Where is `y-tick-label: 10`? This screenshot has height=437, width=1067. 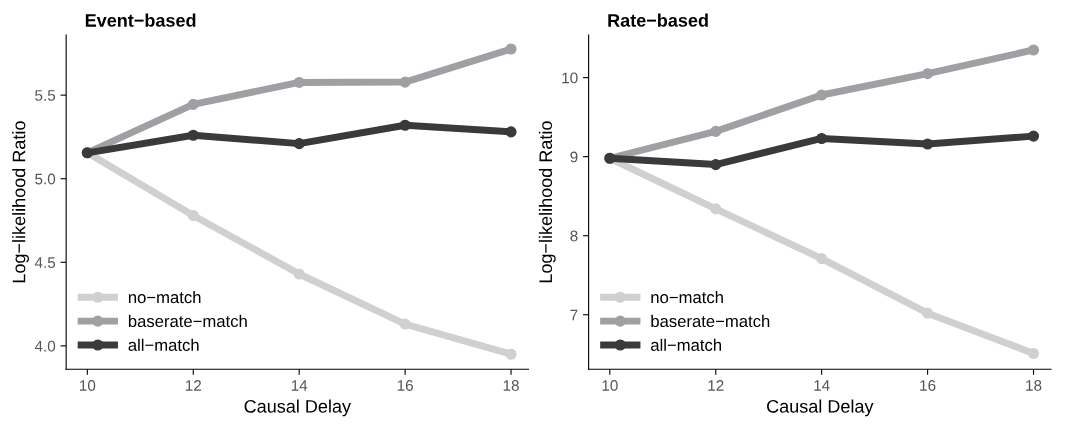
y-tick-label: 10 is located at coordinates (570, 78).